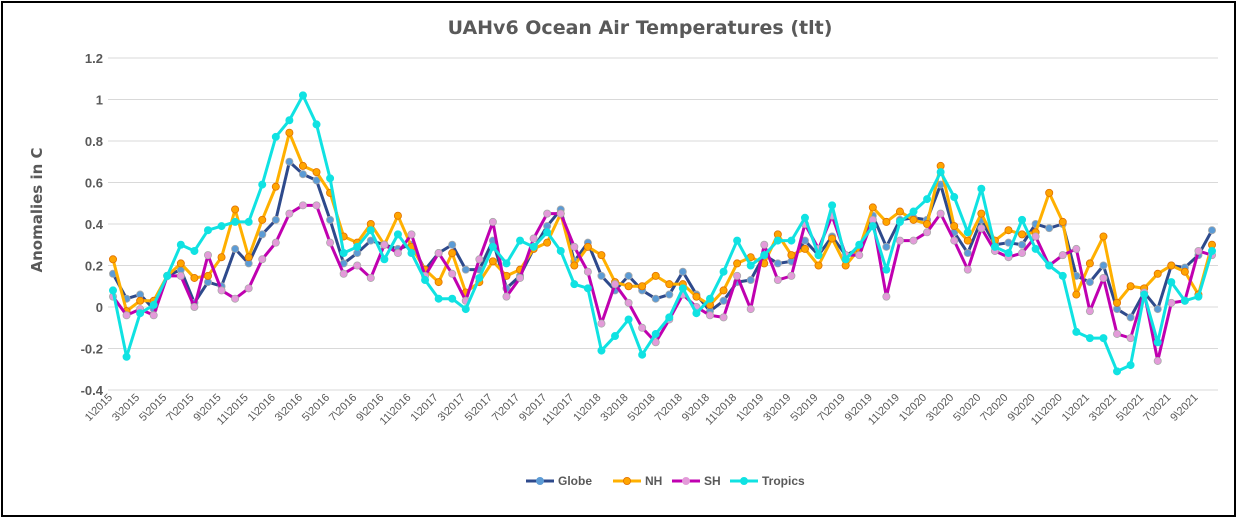 Image resolution: width=1237 pixels, height=518 pixels. Describe the element at coordinates (669, 408) in the screenshot. I see `x-tick-label: 7\2018` at that location.